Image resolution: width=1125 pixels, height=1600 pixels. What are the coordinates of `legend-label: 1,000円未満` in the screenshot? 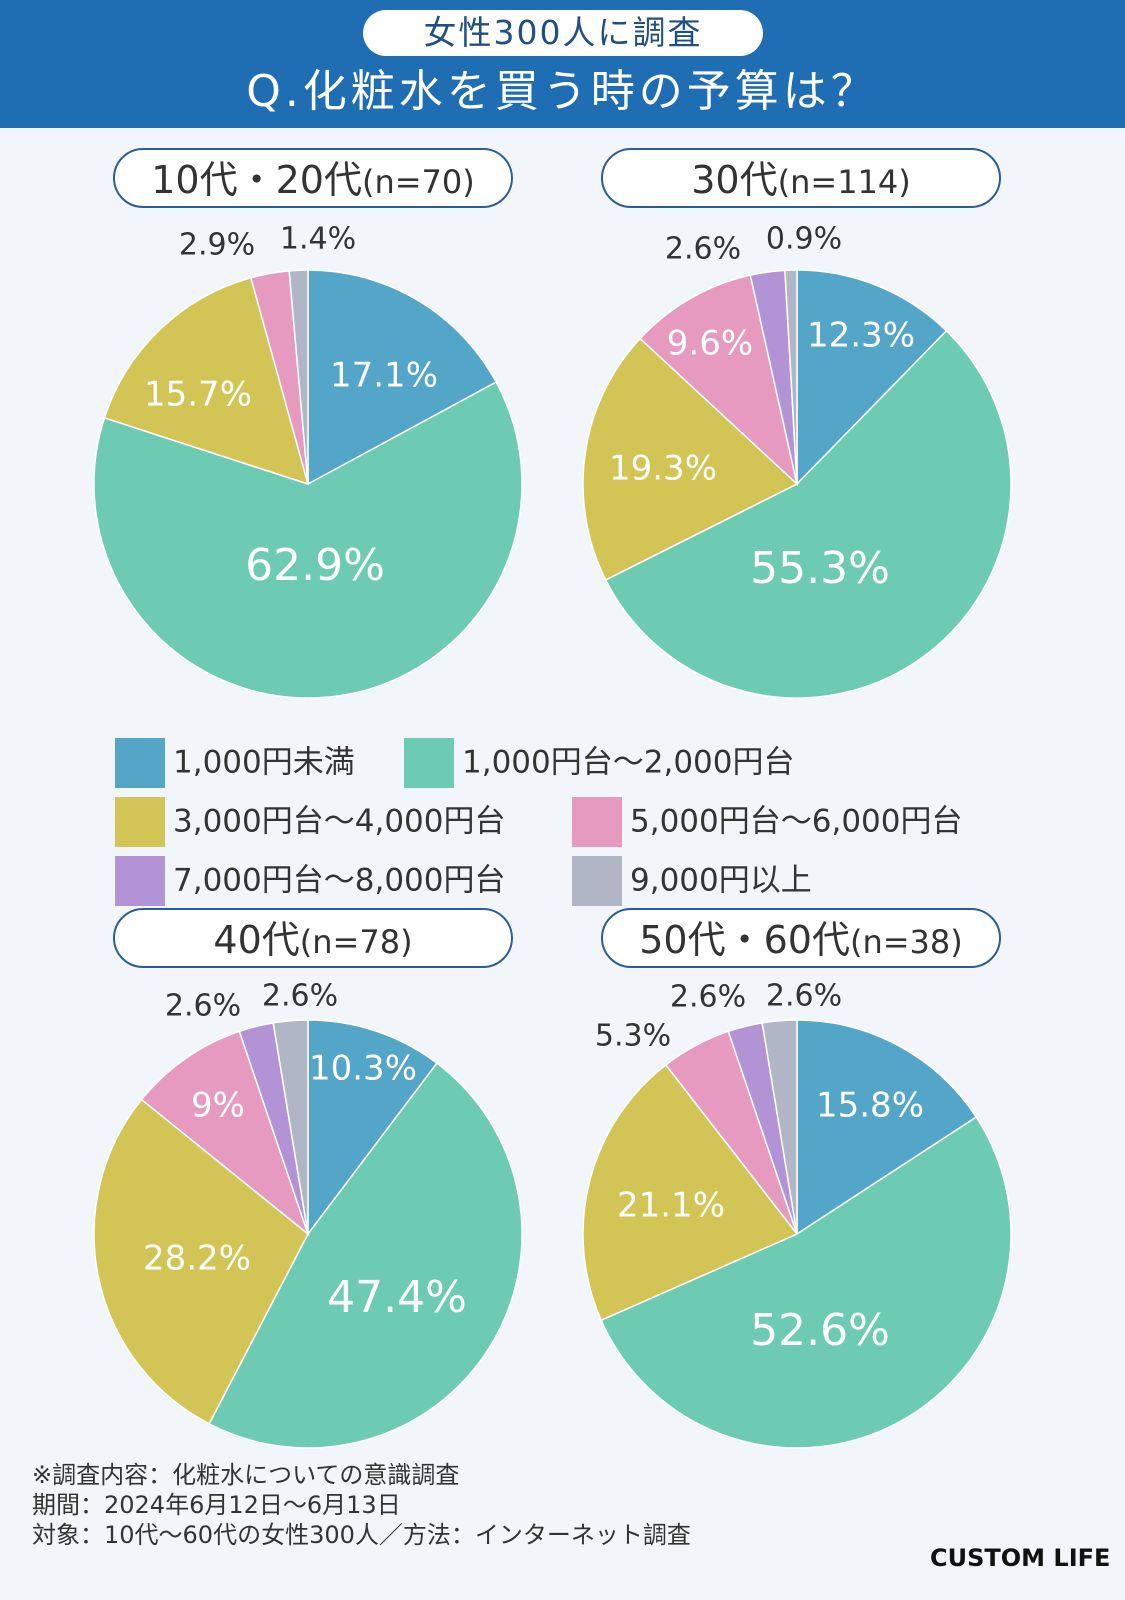 It's located at (264, 762).